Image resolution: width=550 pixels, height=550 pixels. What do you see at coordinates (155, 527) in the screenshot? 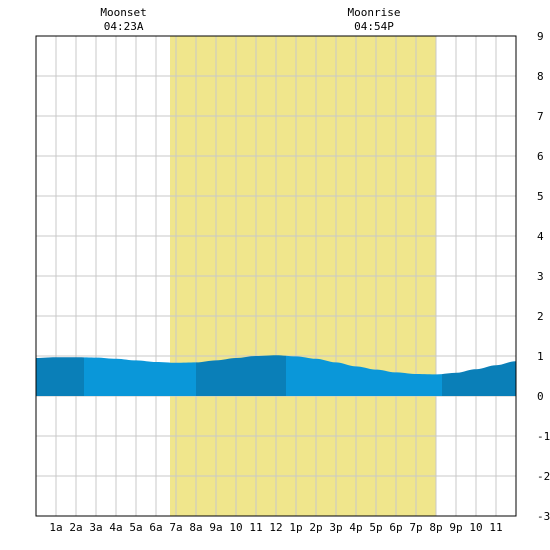
I see `x-tick-label: 6a` at bounding box center [155, 527].